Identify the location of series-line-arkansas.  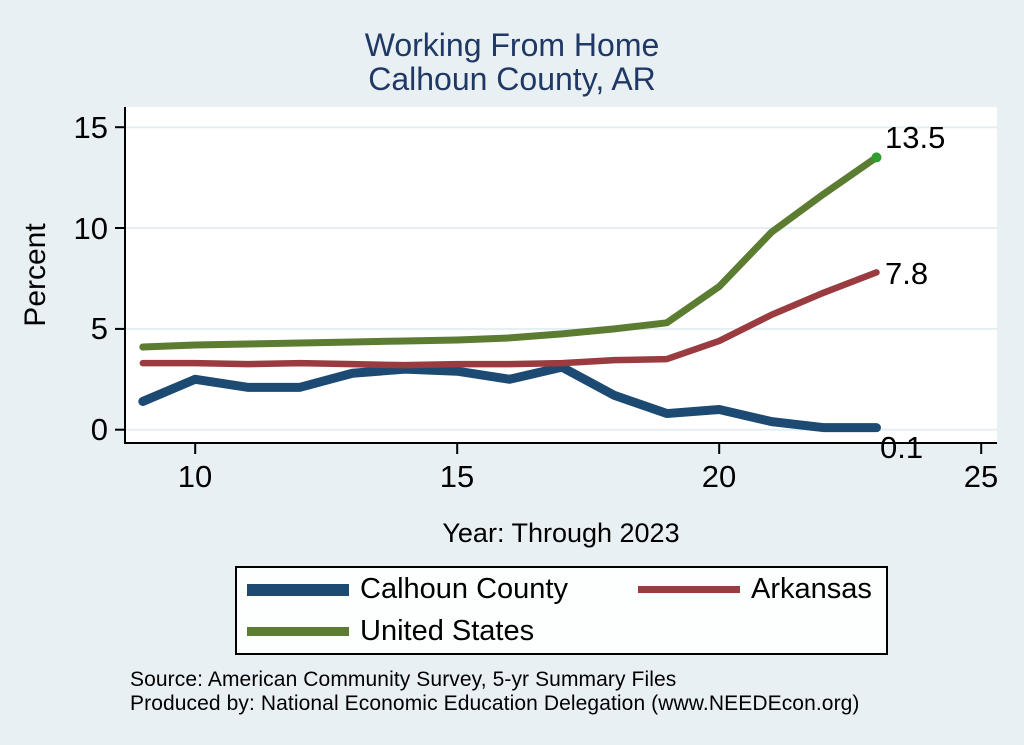
(509, 319).